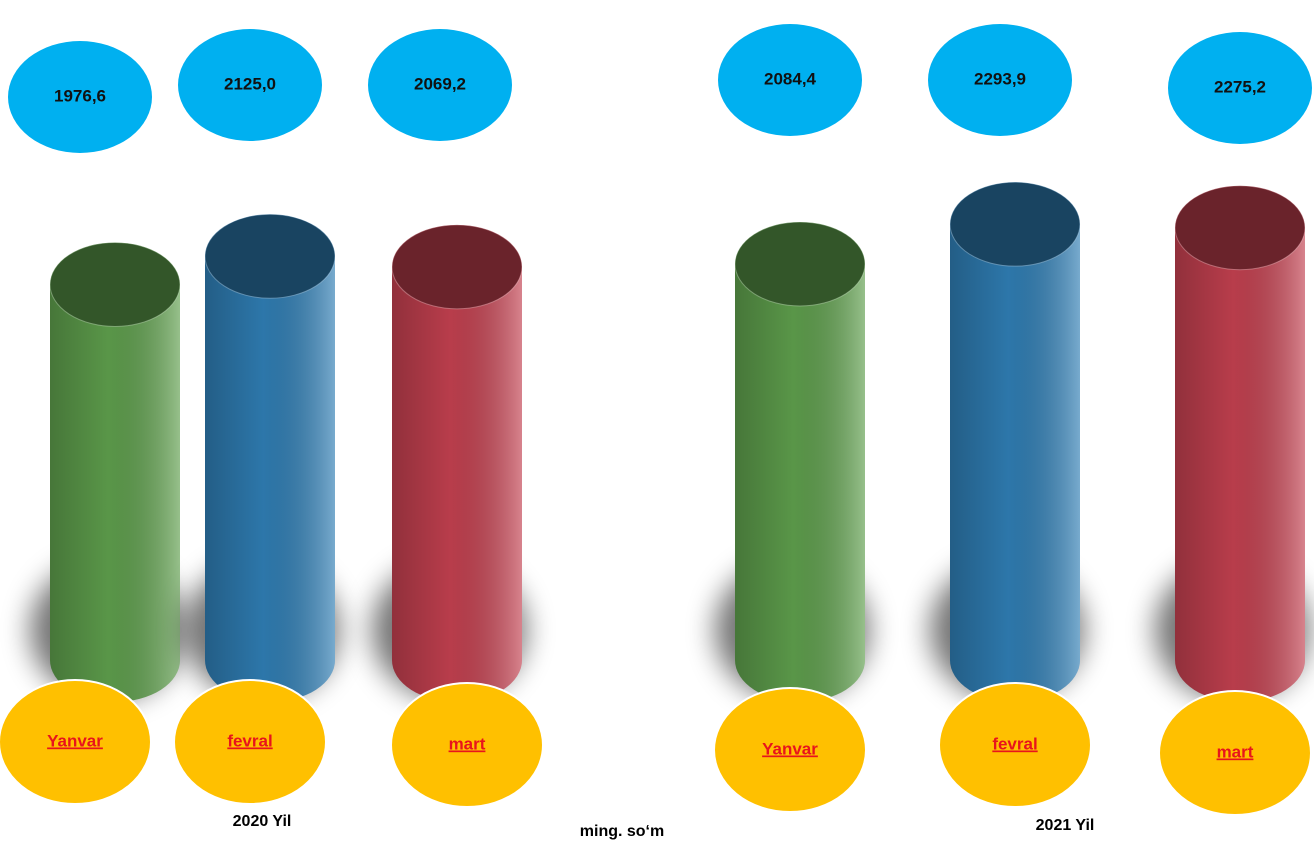 The image size is (1314, 866). What do you see at coordinates (262, 821) in the screenshot?
I see `group-title: 2020 Yil` at bounding box center [262, 821].